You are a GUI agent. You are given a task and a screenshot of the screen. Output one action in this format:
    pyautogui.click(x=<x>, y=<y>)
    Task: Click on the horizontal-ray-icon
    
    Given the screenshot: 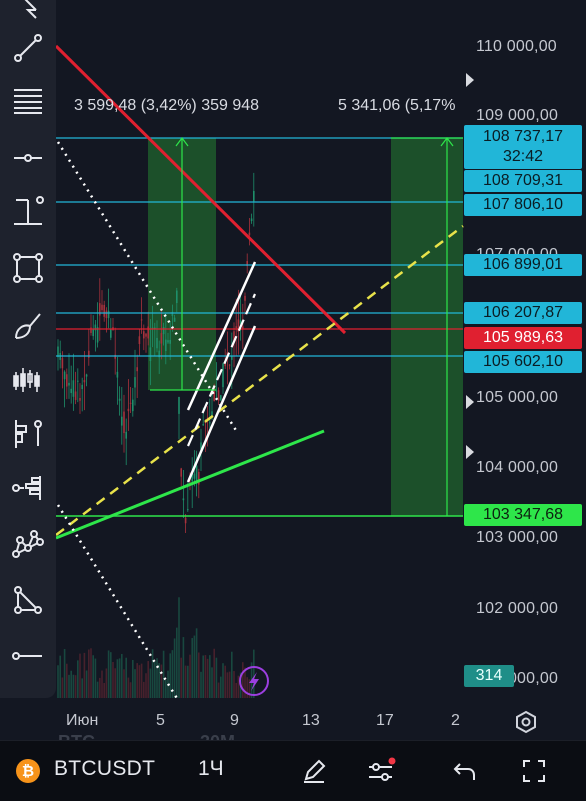 What is the action you would take?
    pyautogui.click(x=28, y=158)
    